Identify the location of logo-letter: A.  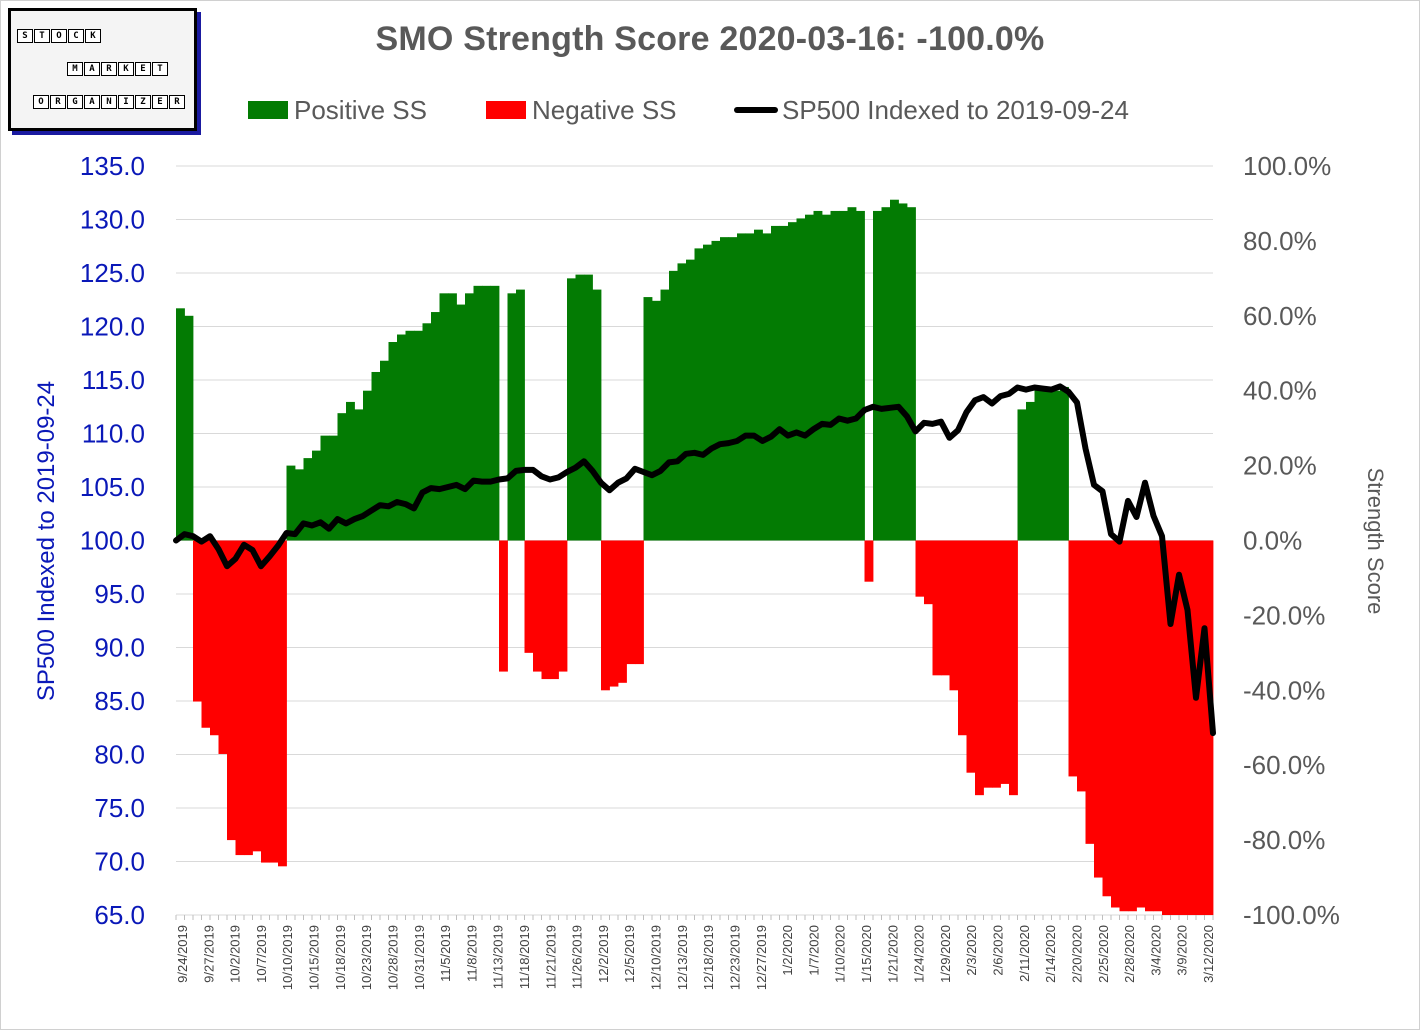
(92, 102).